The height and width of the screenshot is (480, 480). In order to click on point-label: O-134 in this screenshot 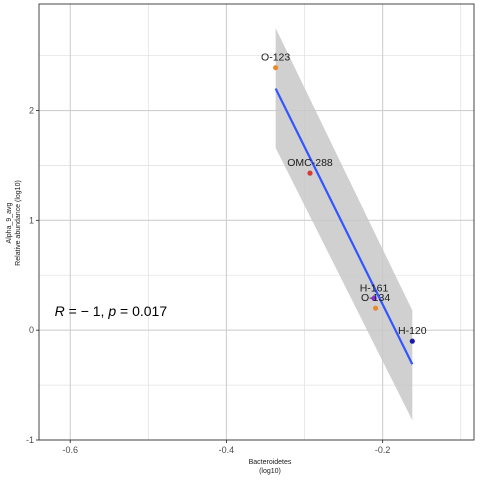, I will do `click(375, 298)`.